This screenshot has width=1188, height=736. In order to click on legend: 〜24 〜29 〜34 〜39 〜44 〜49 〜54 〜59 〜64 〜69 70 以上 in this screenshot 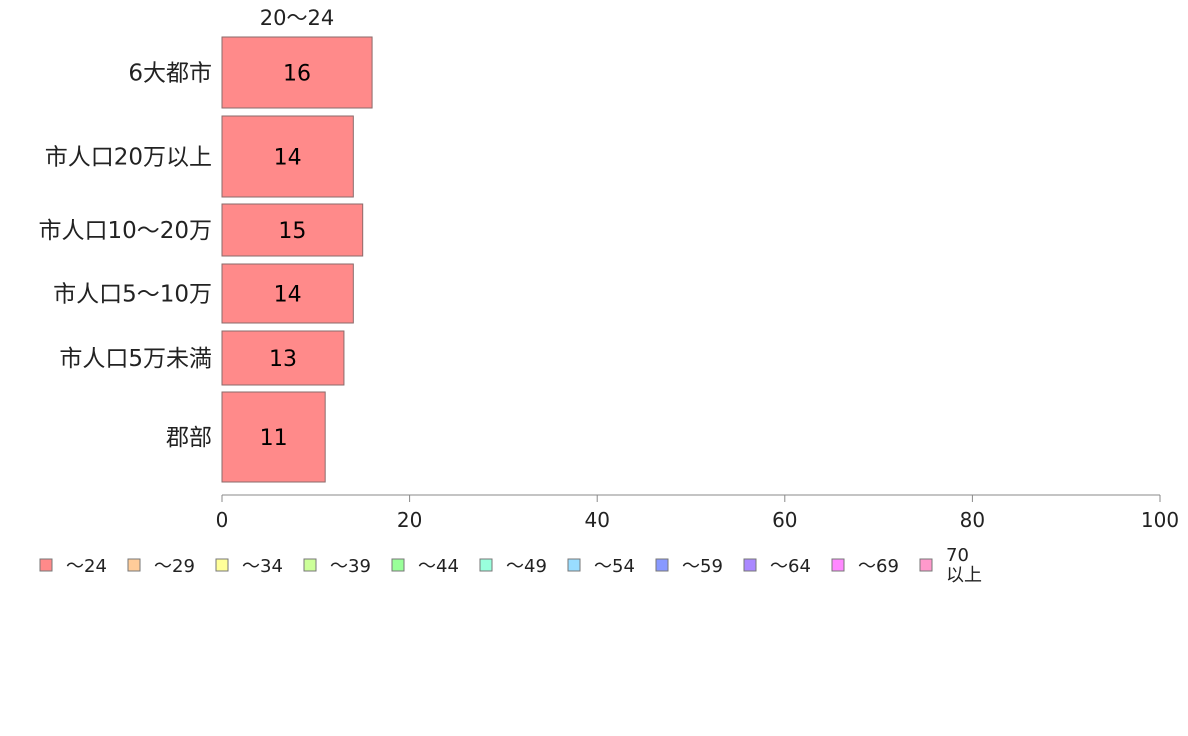, I will do `click(510, 565)`.